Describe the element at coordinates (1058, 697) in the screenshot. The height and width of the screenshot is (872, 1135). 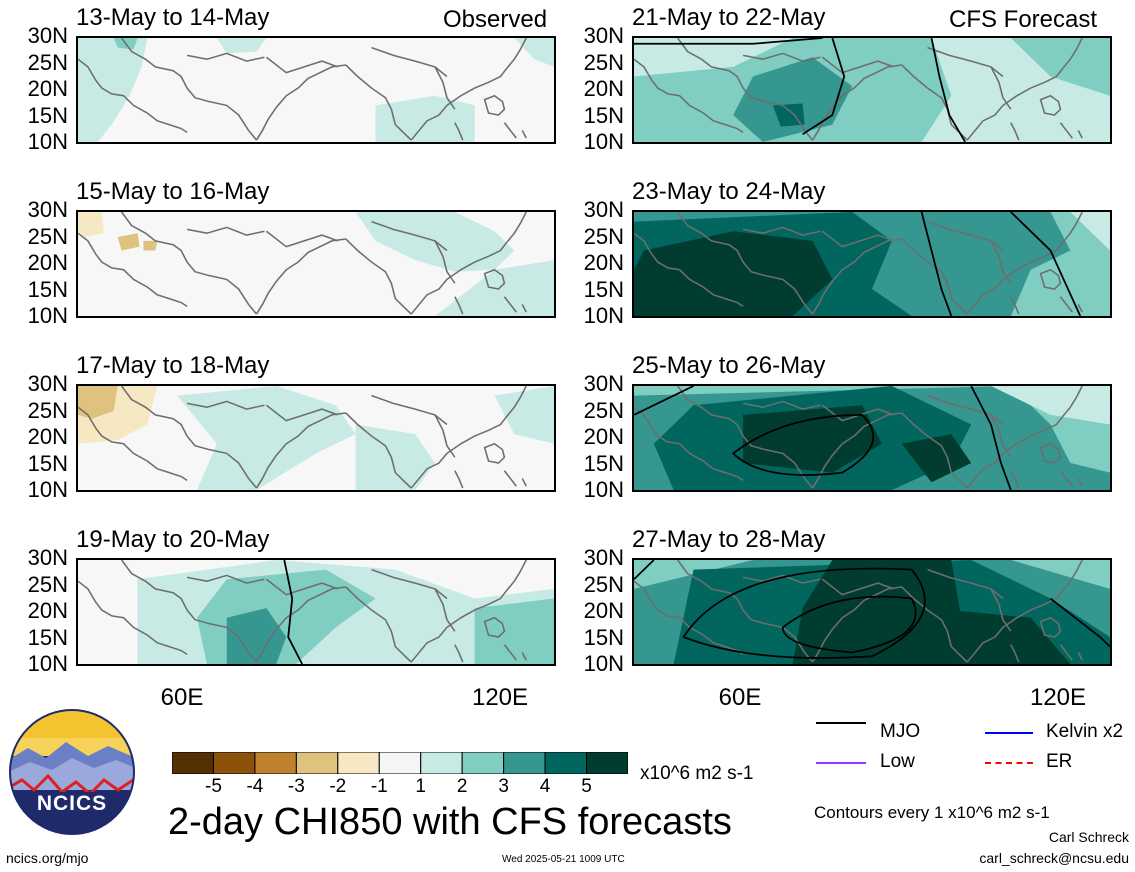
I see `lon-tick-120e-right: 120E` at that location.